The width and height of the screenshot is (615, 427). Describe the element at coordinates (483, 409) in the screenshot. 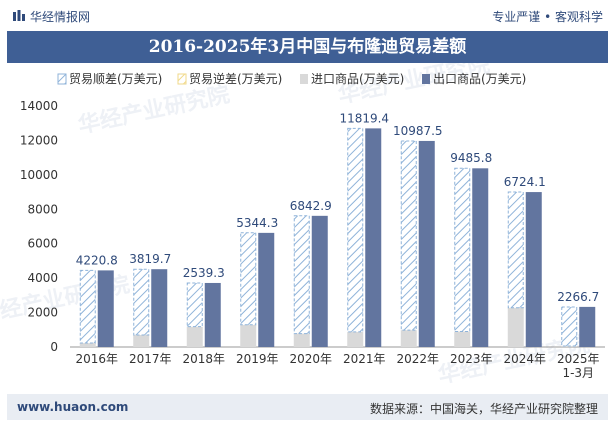

I see `footer-source: 数据来源：中国海关，华经产业研究院整理` at that location.